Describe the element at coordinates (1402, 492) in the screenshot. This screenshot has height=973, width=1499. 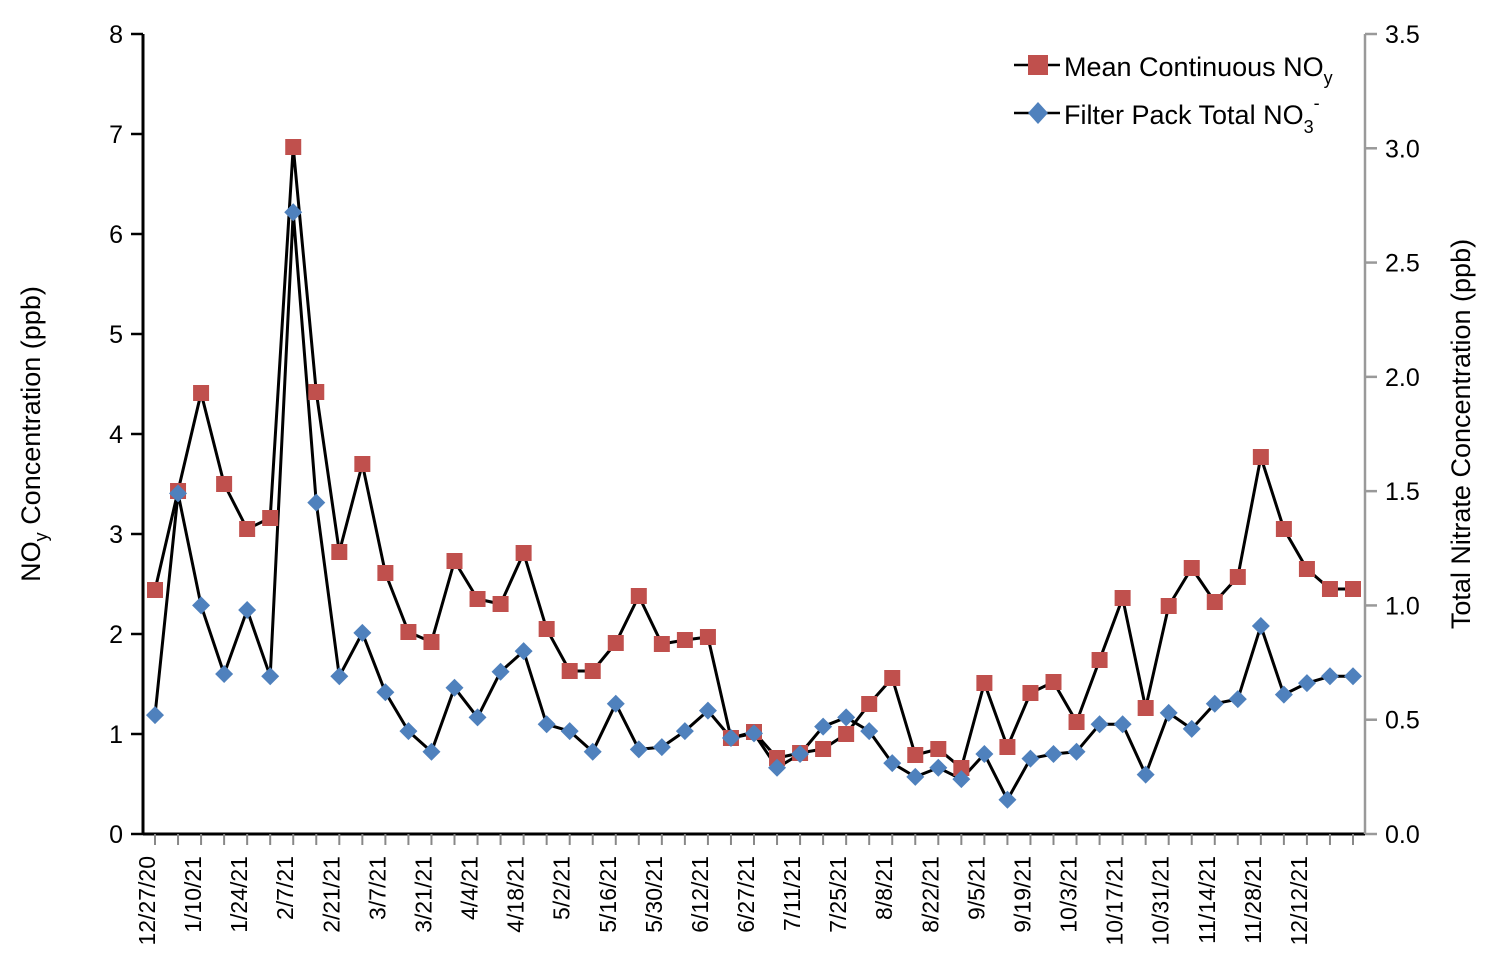
I see `right-tick-label: 1.5` at that location.